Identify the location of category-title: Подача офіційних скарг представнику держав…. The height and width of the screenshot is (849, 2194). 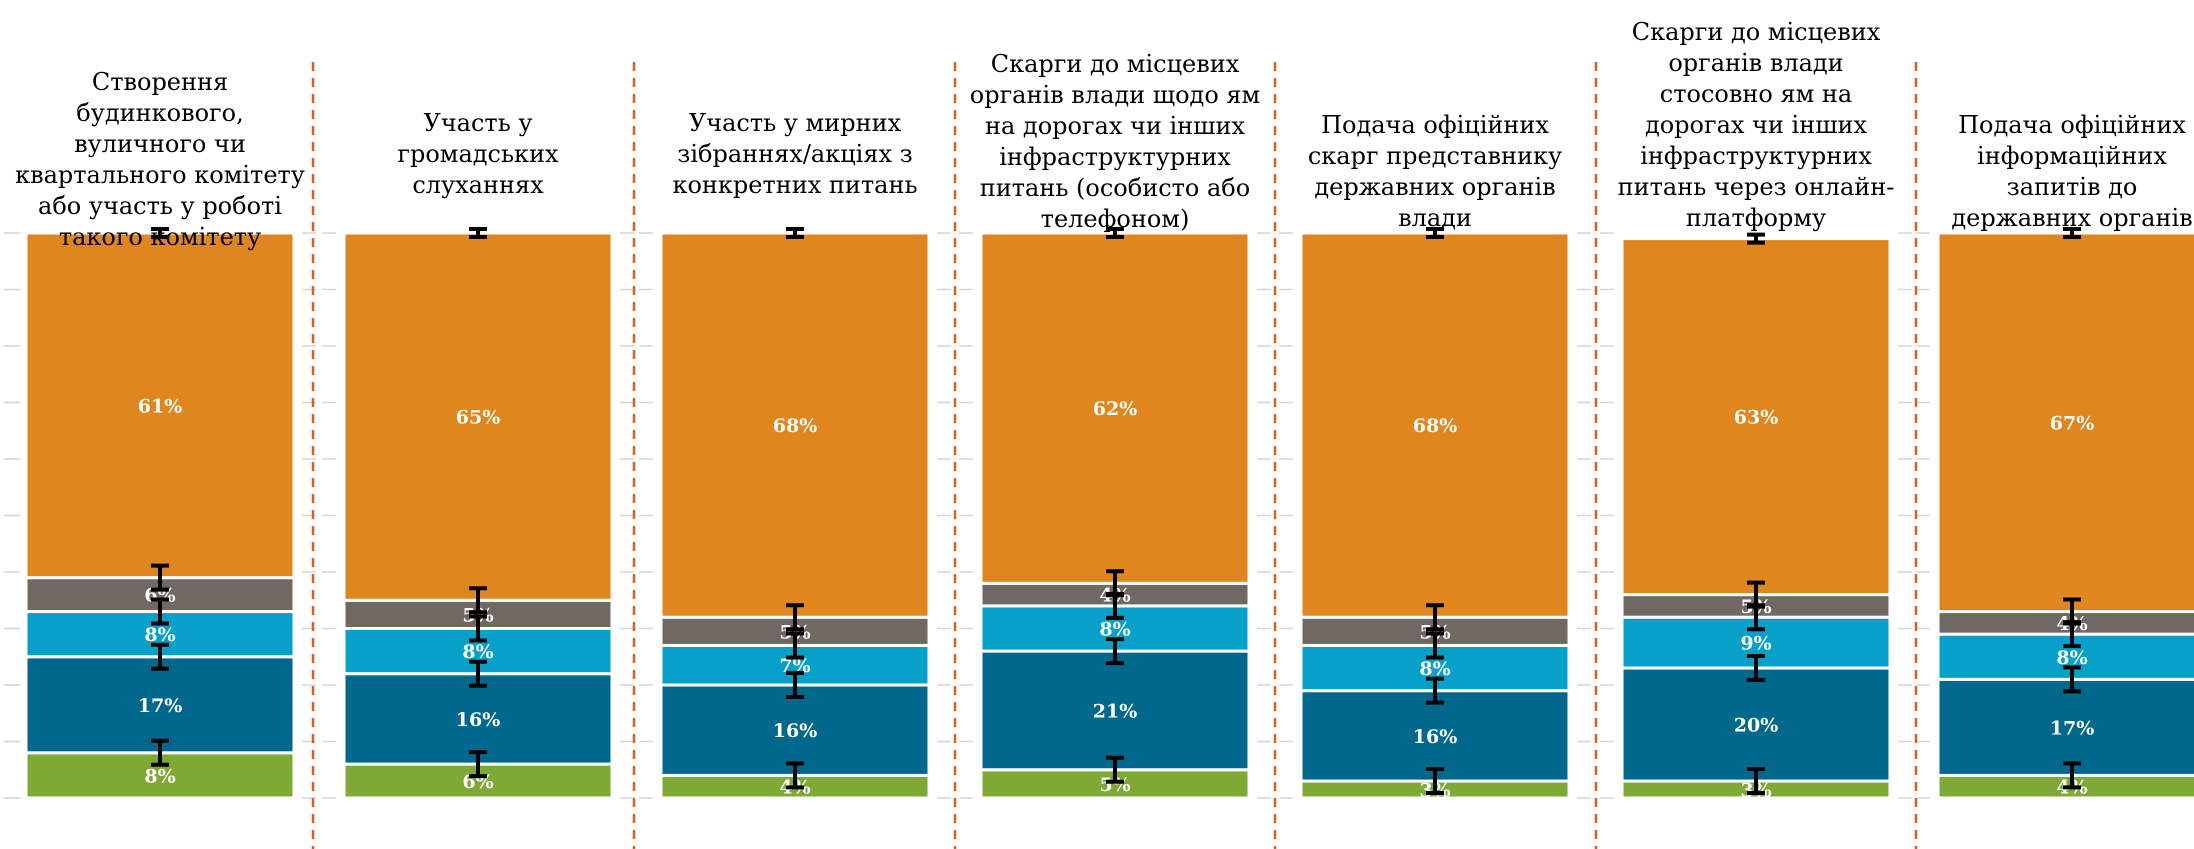
(1435, 171).